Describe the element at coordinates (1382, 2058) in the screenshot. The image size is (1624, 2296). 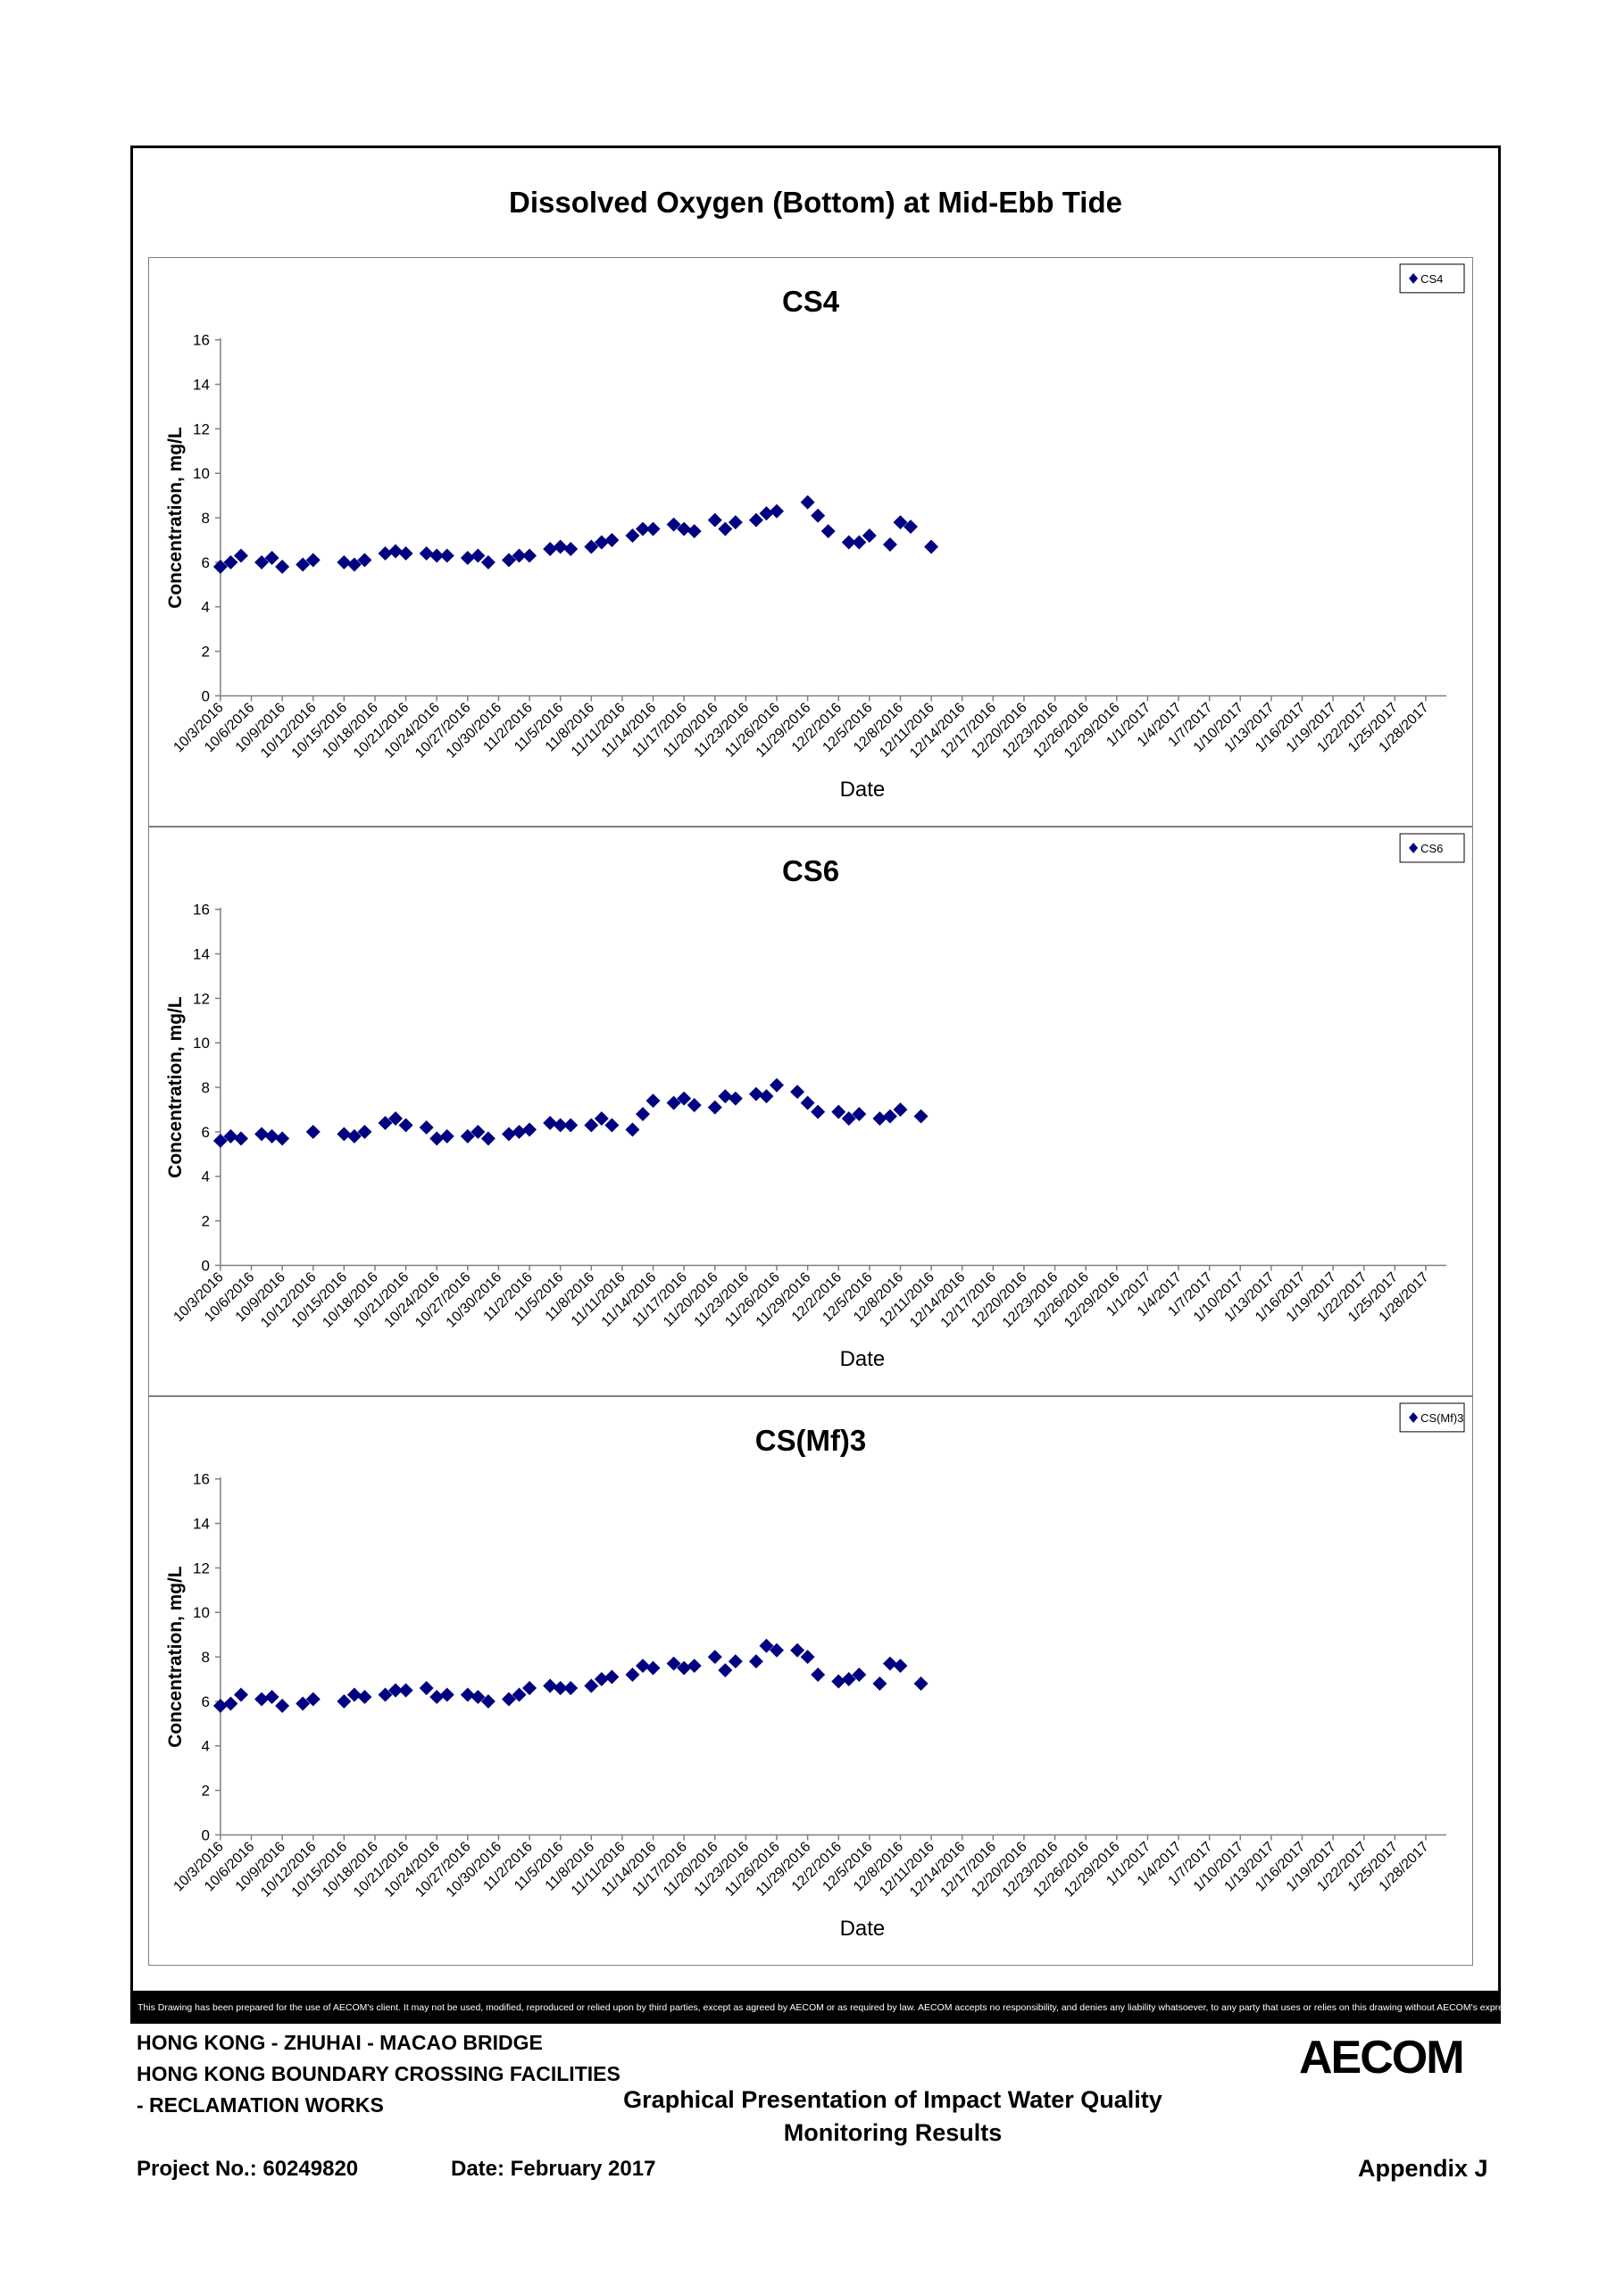
I see `aecom-logo: AECOM` at that location.